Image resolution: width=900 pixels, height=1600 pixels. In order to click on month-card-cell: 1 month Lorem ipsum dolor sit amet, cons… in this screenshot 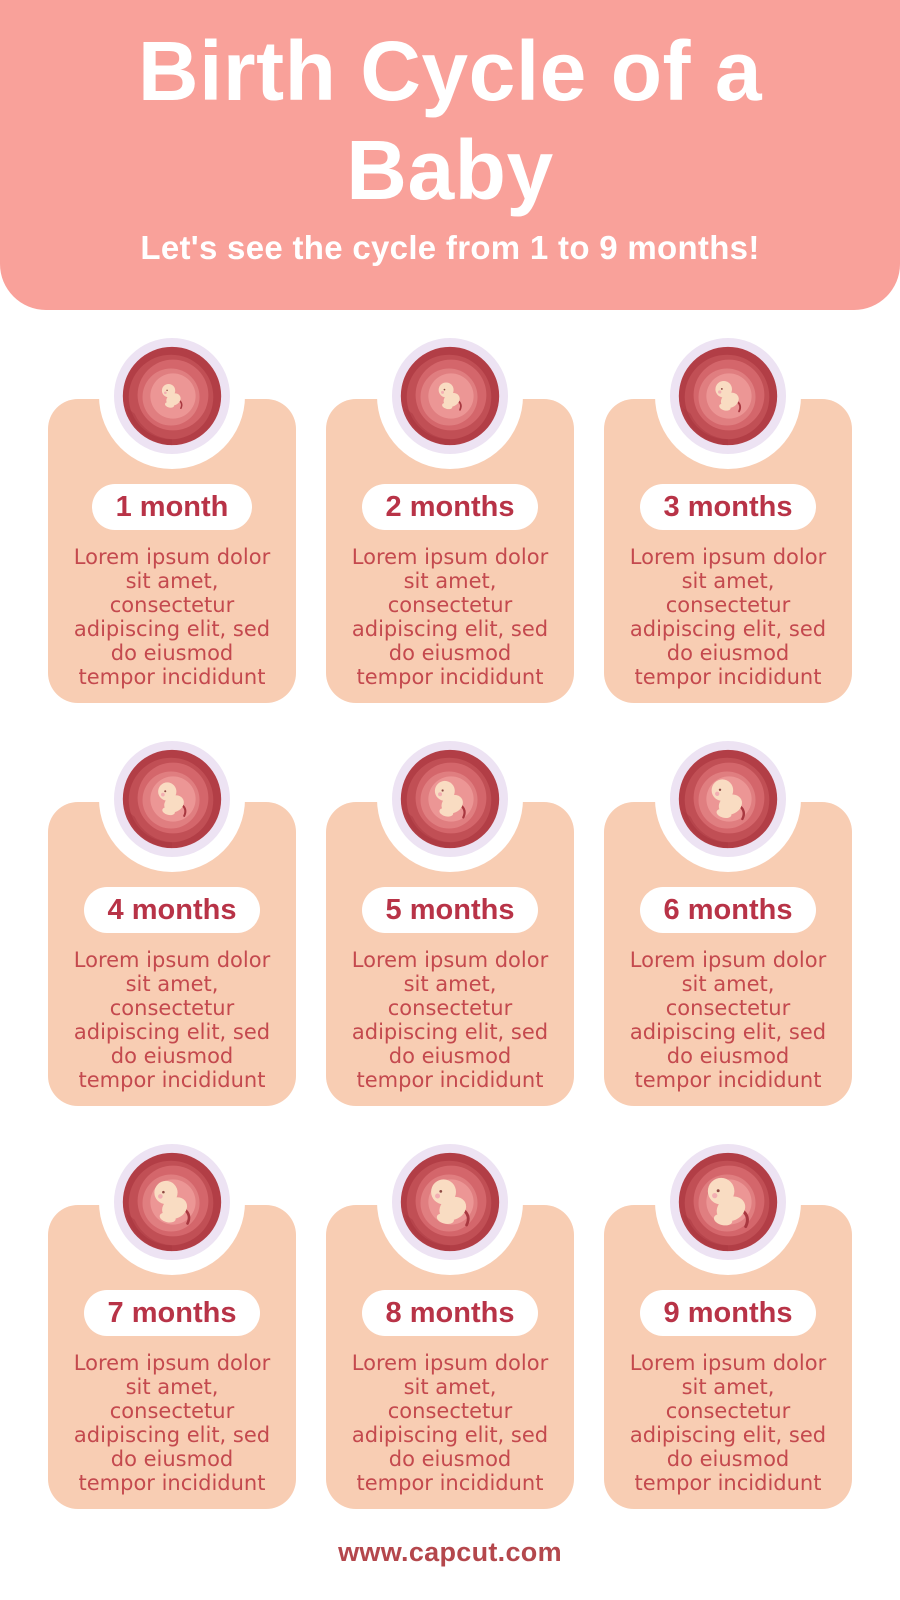, I will do `click(172, 513)`.